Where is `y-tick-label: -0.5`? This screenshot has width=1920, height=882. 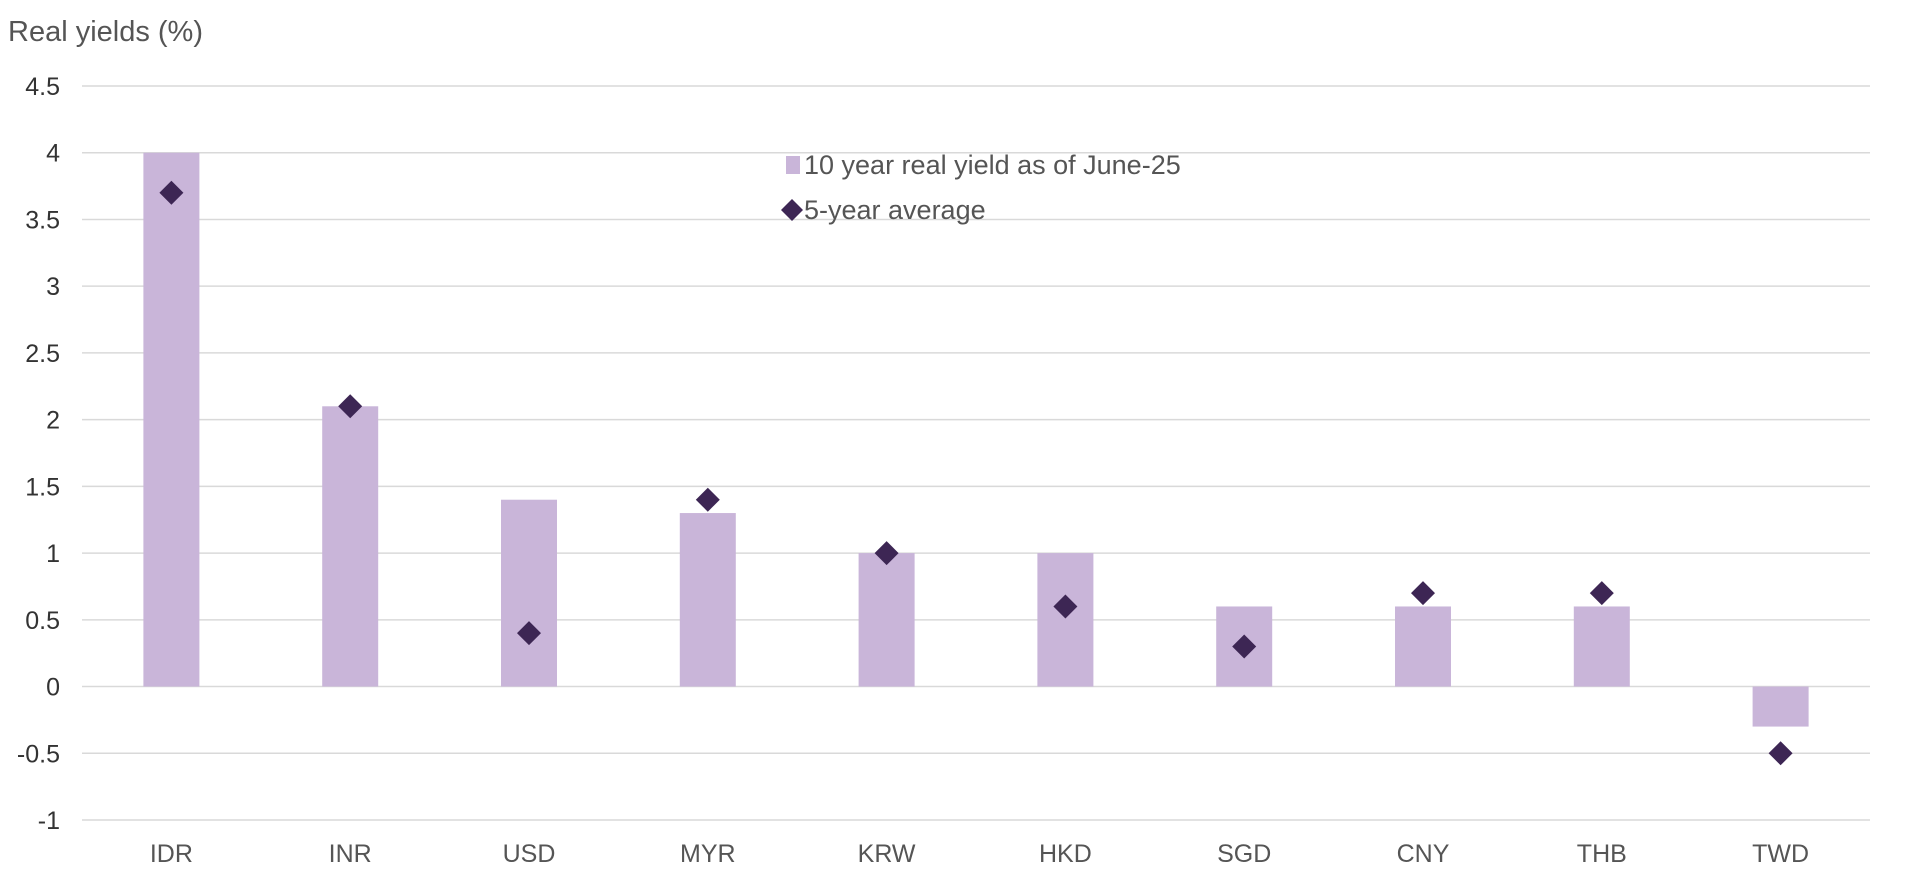
y-tick-label: -0.5 is located at coordinates (38, 754).